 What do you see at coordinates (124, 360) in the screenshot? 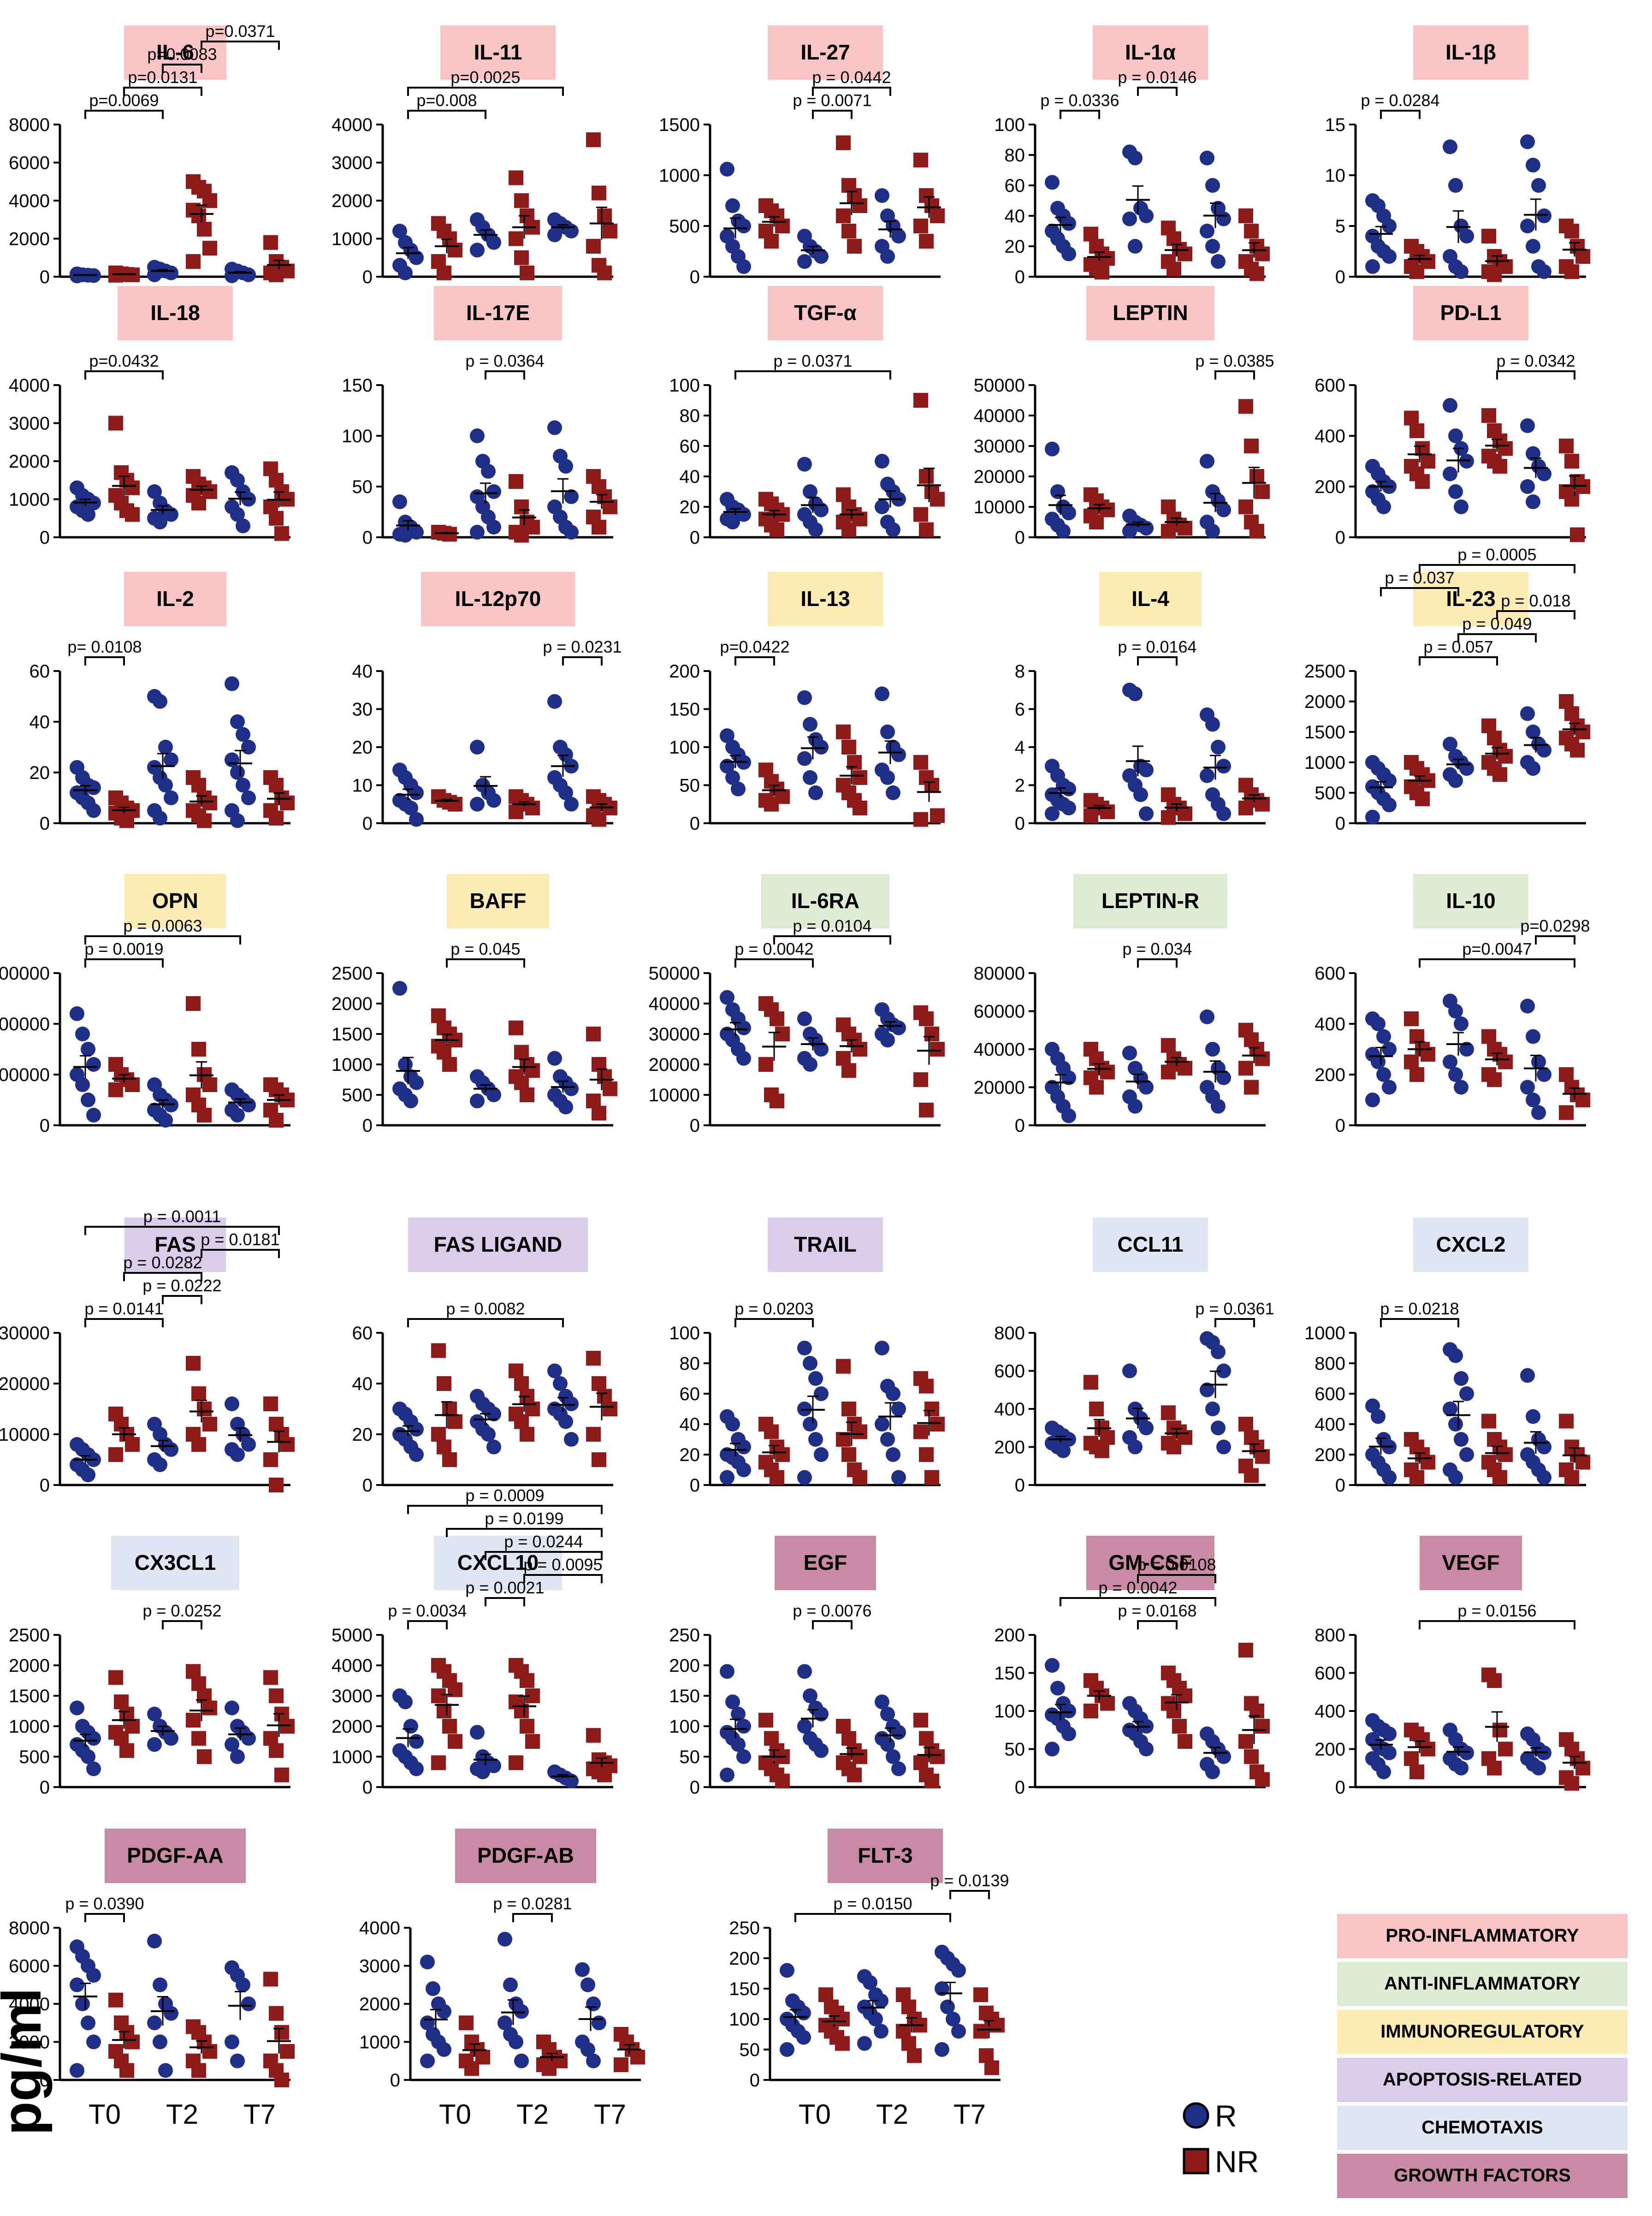
I see `p-value-label: p=0.0432` at bounding box center [124, 360].